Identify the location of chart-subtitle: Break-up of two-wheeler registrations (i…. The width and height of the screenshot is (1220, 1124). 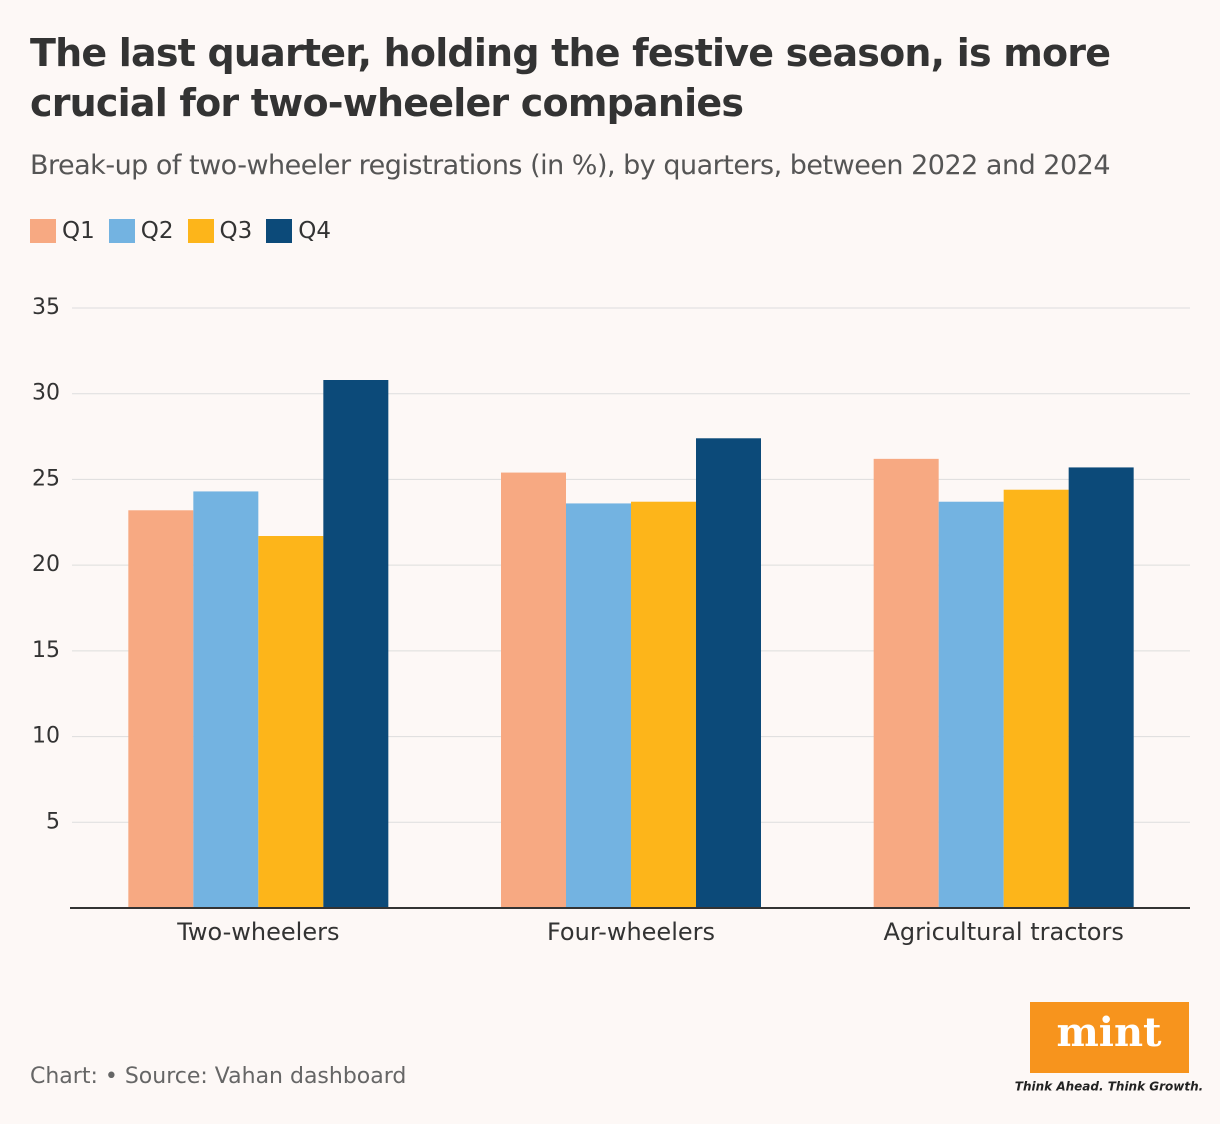
(570, 165).